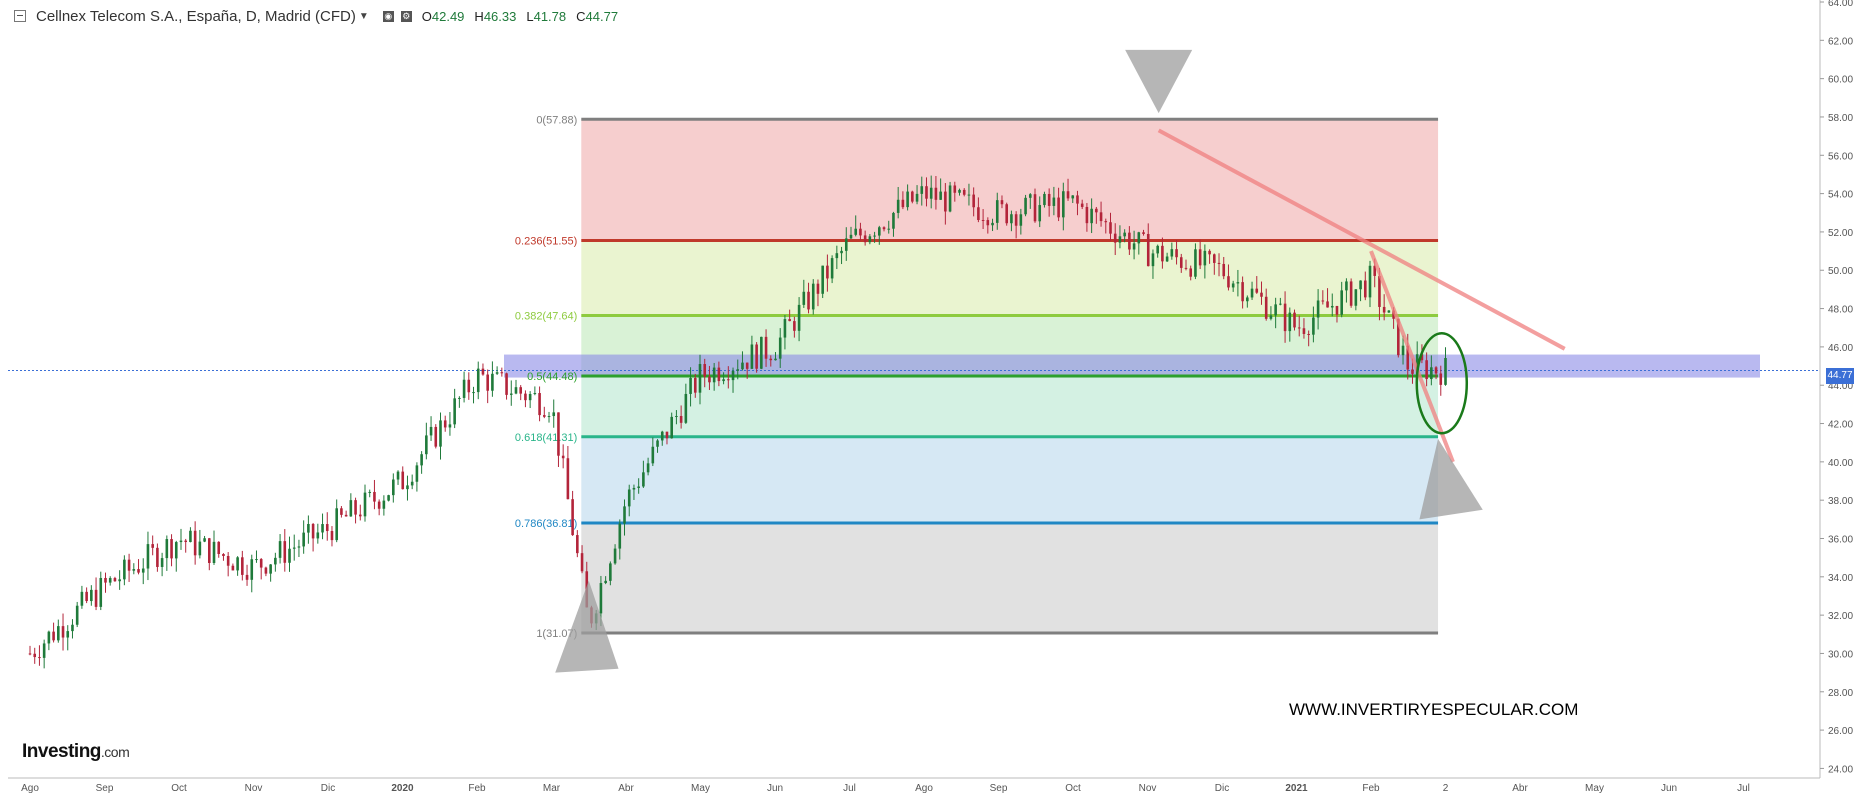 The height and width of the screenshot is (795, 1856). What do you see at coordinates (363, 16) in the screenshot?
I see `chevron-down-icon: ▼` at bounding box center [363, 16].